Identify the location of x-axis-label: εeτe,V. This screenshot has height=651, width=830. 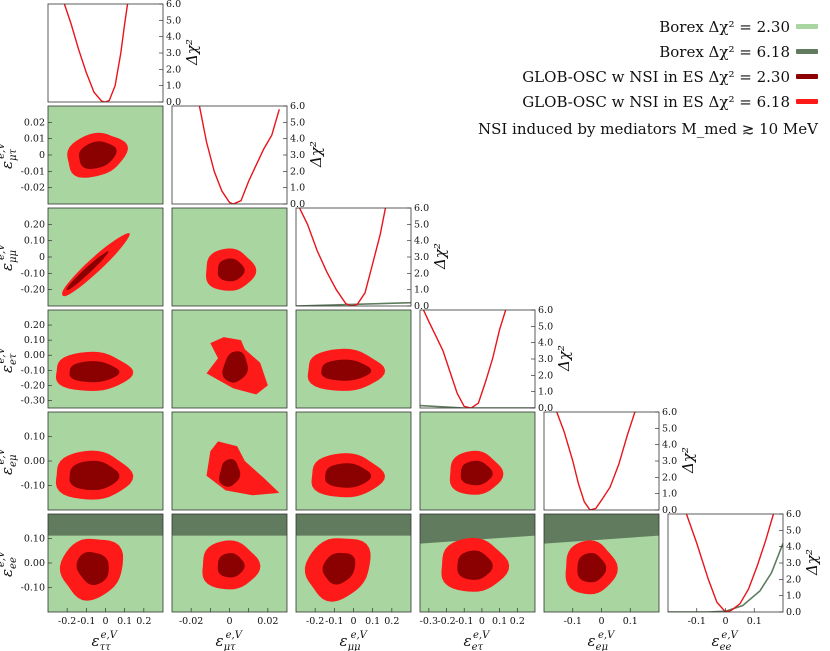
(478, 640).